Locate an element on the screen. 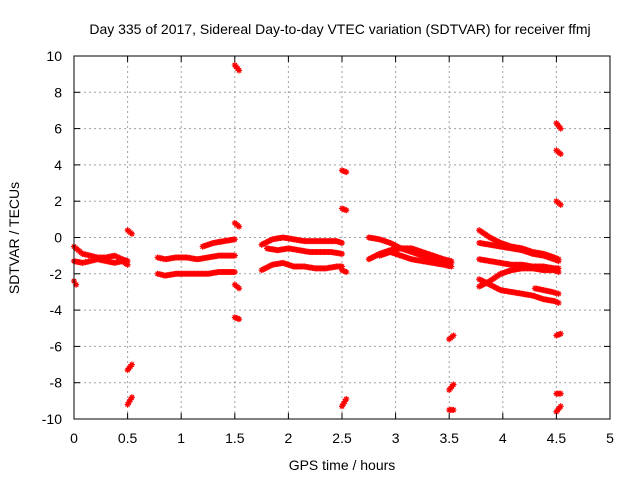 The width and height of the screenshot is (640, 485). series-seg-f2 is located at coordinates (344, 209).